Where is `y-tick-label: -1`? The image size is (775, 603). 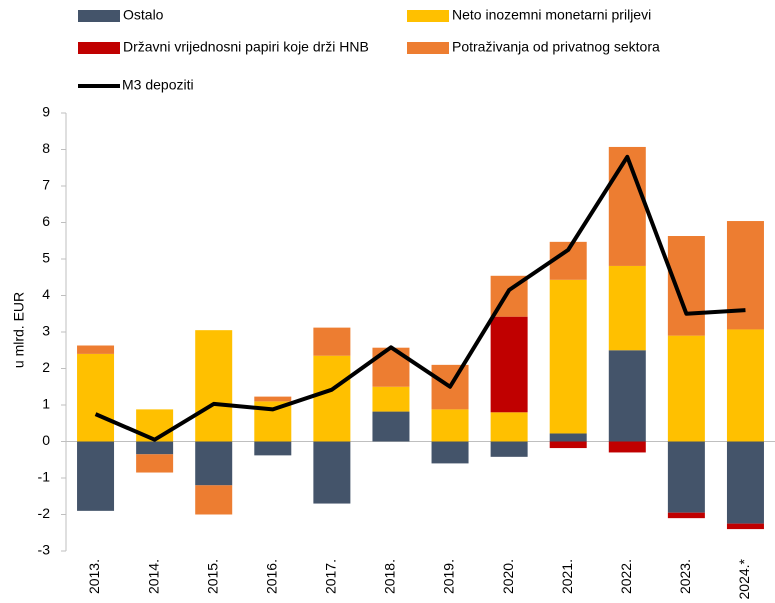 y-tick-label: -1 is located at coordinates (44, 477).